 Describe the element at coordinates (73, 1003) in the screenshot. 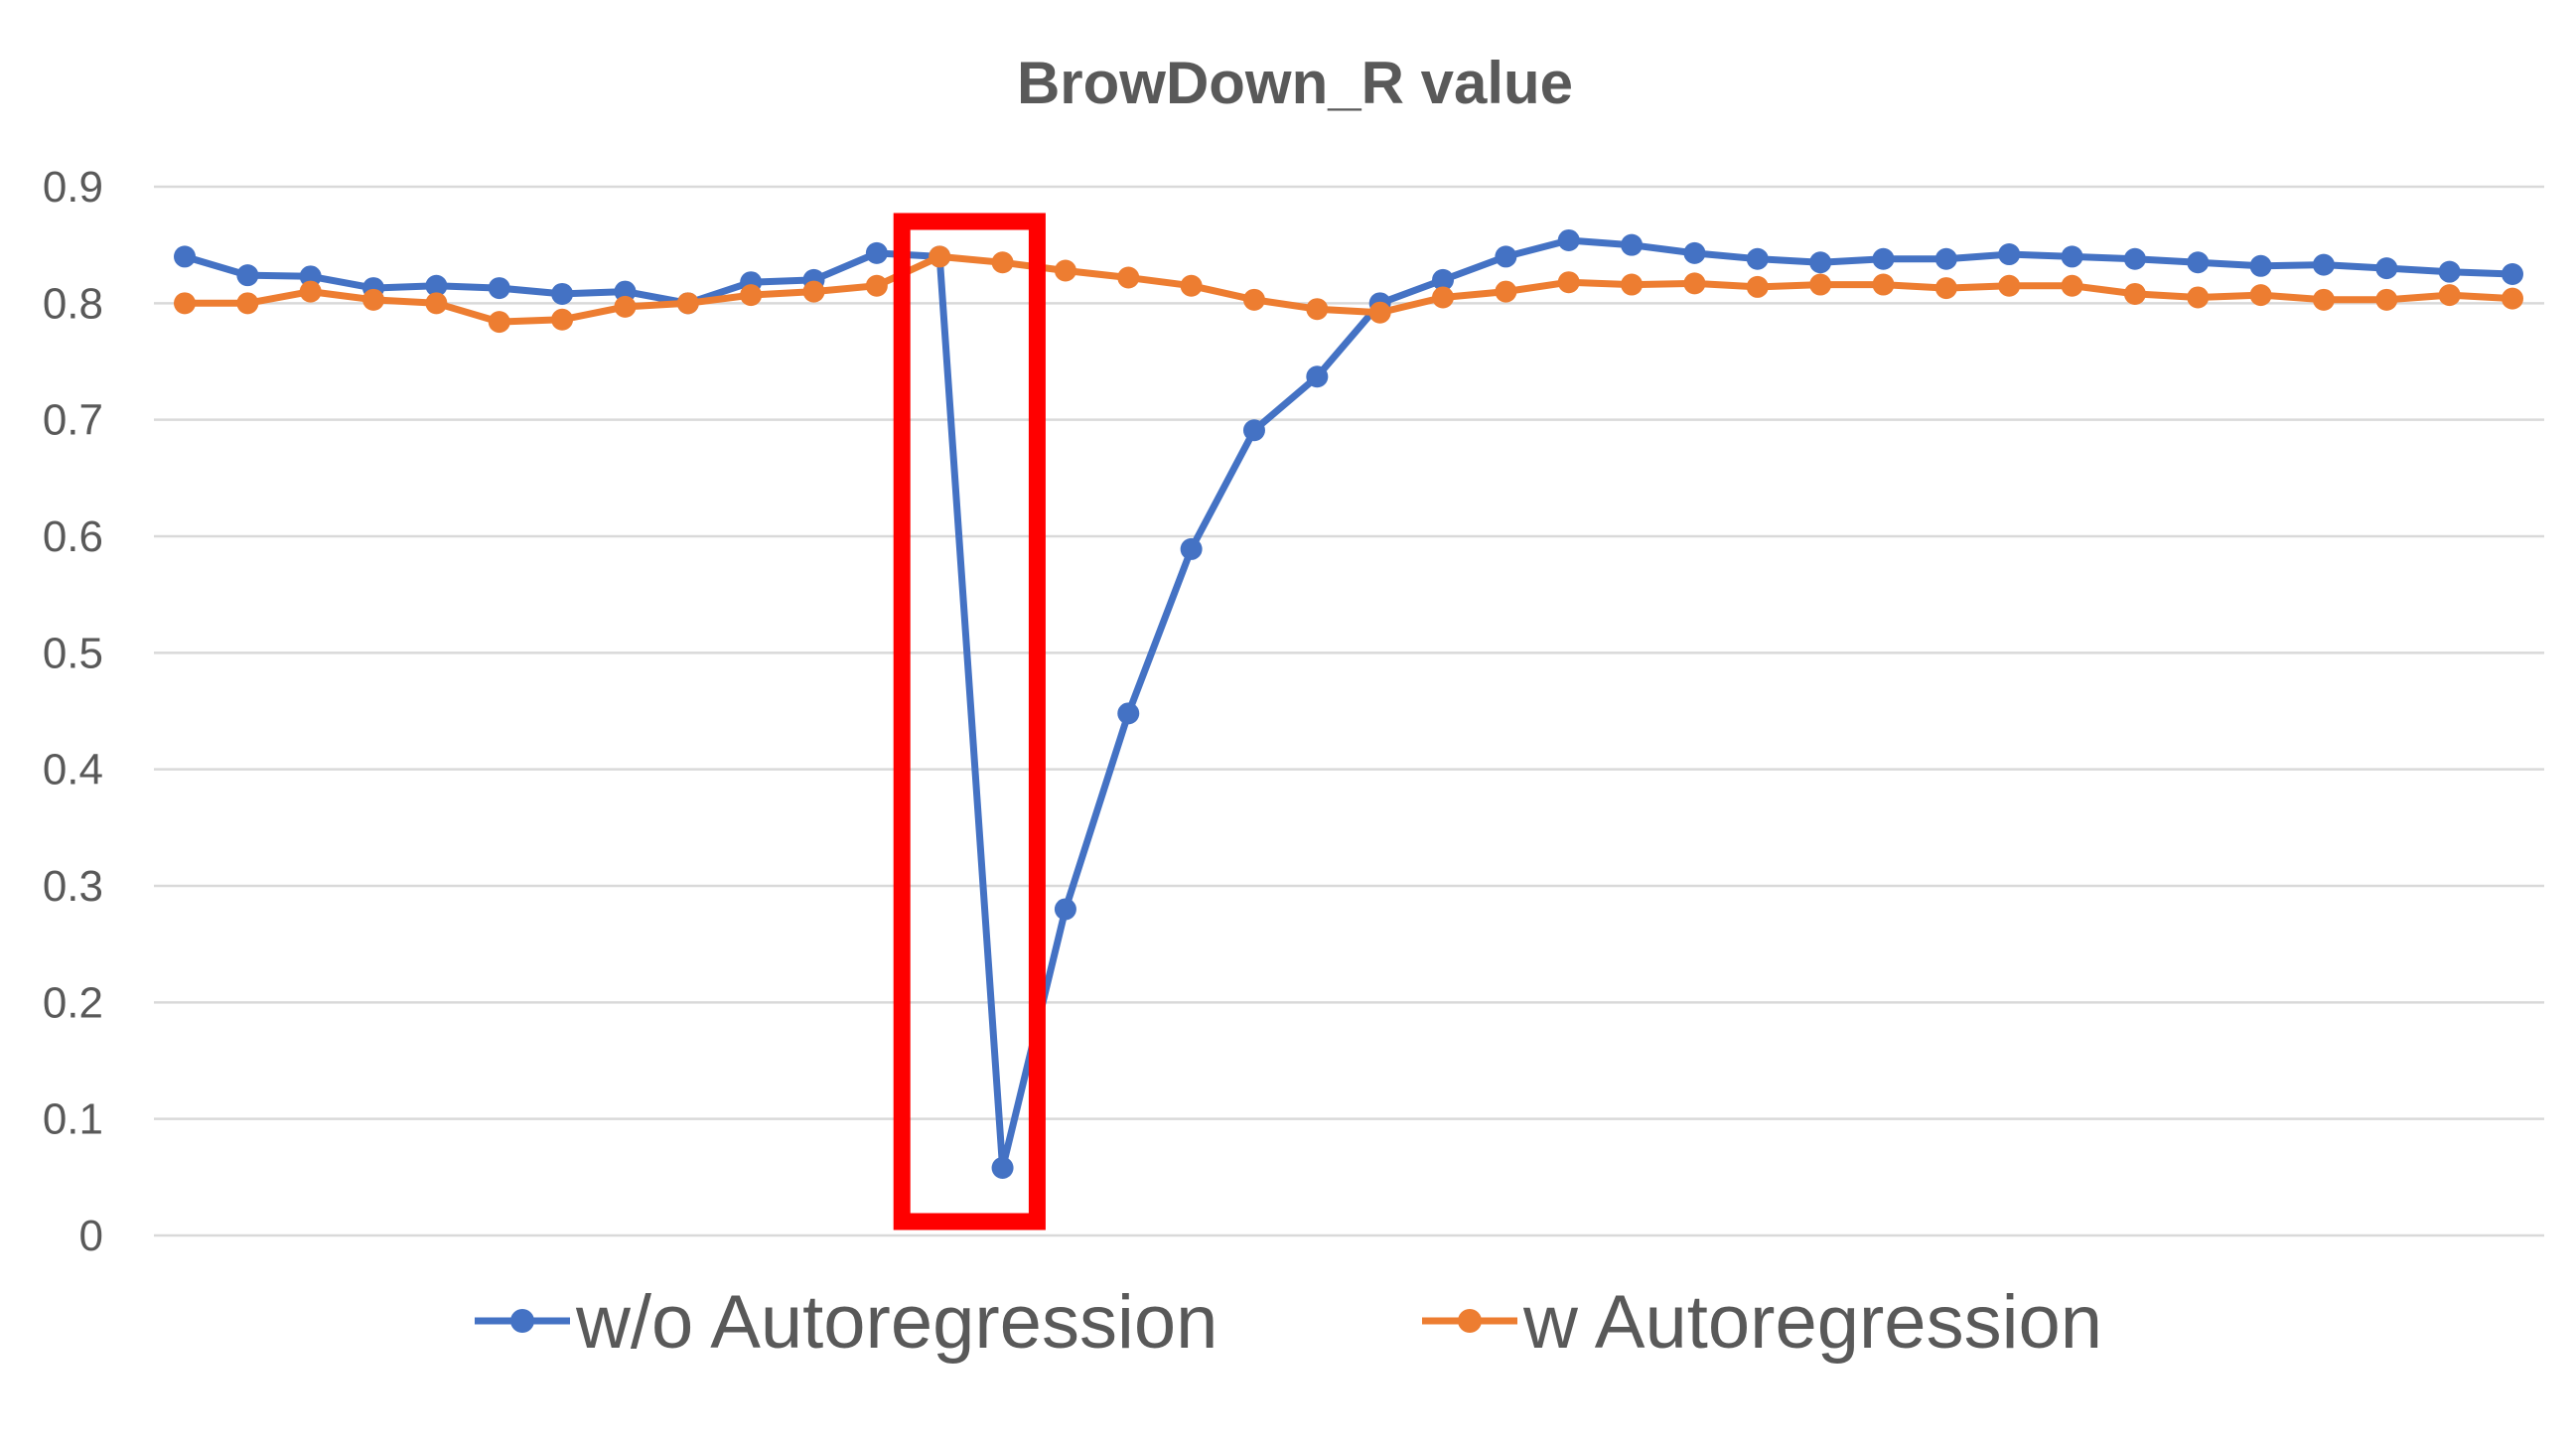

I see `y-tick-label: 0.2` at that location.